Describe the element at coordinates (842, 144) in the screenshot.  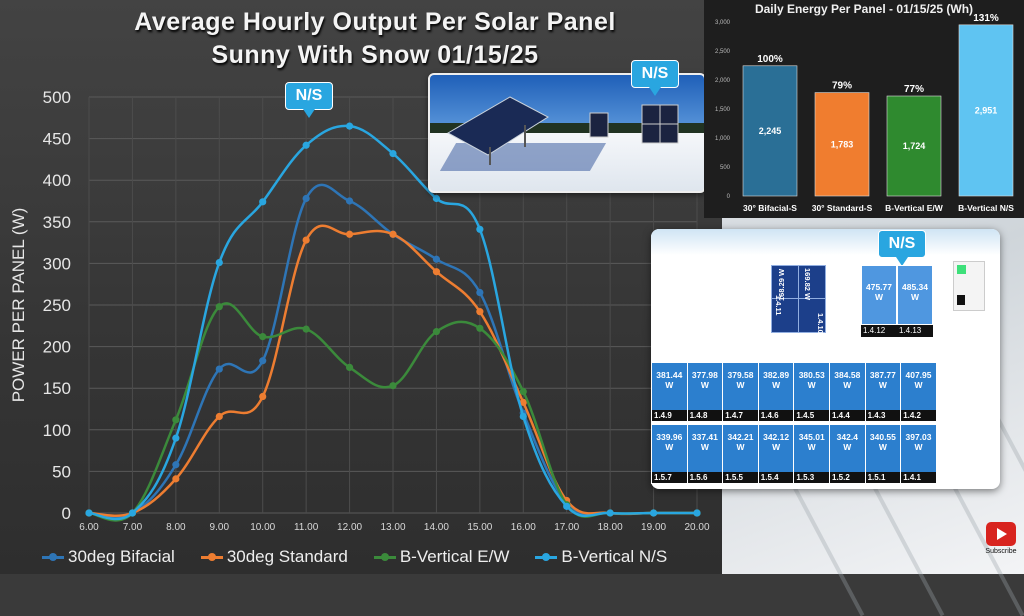
I see `bar-value-label: 1,783` at that location.